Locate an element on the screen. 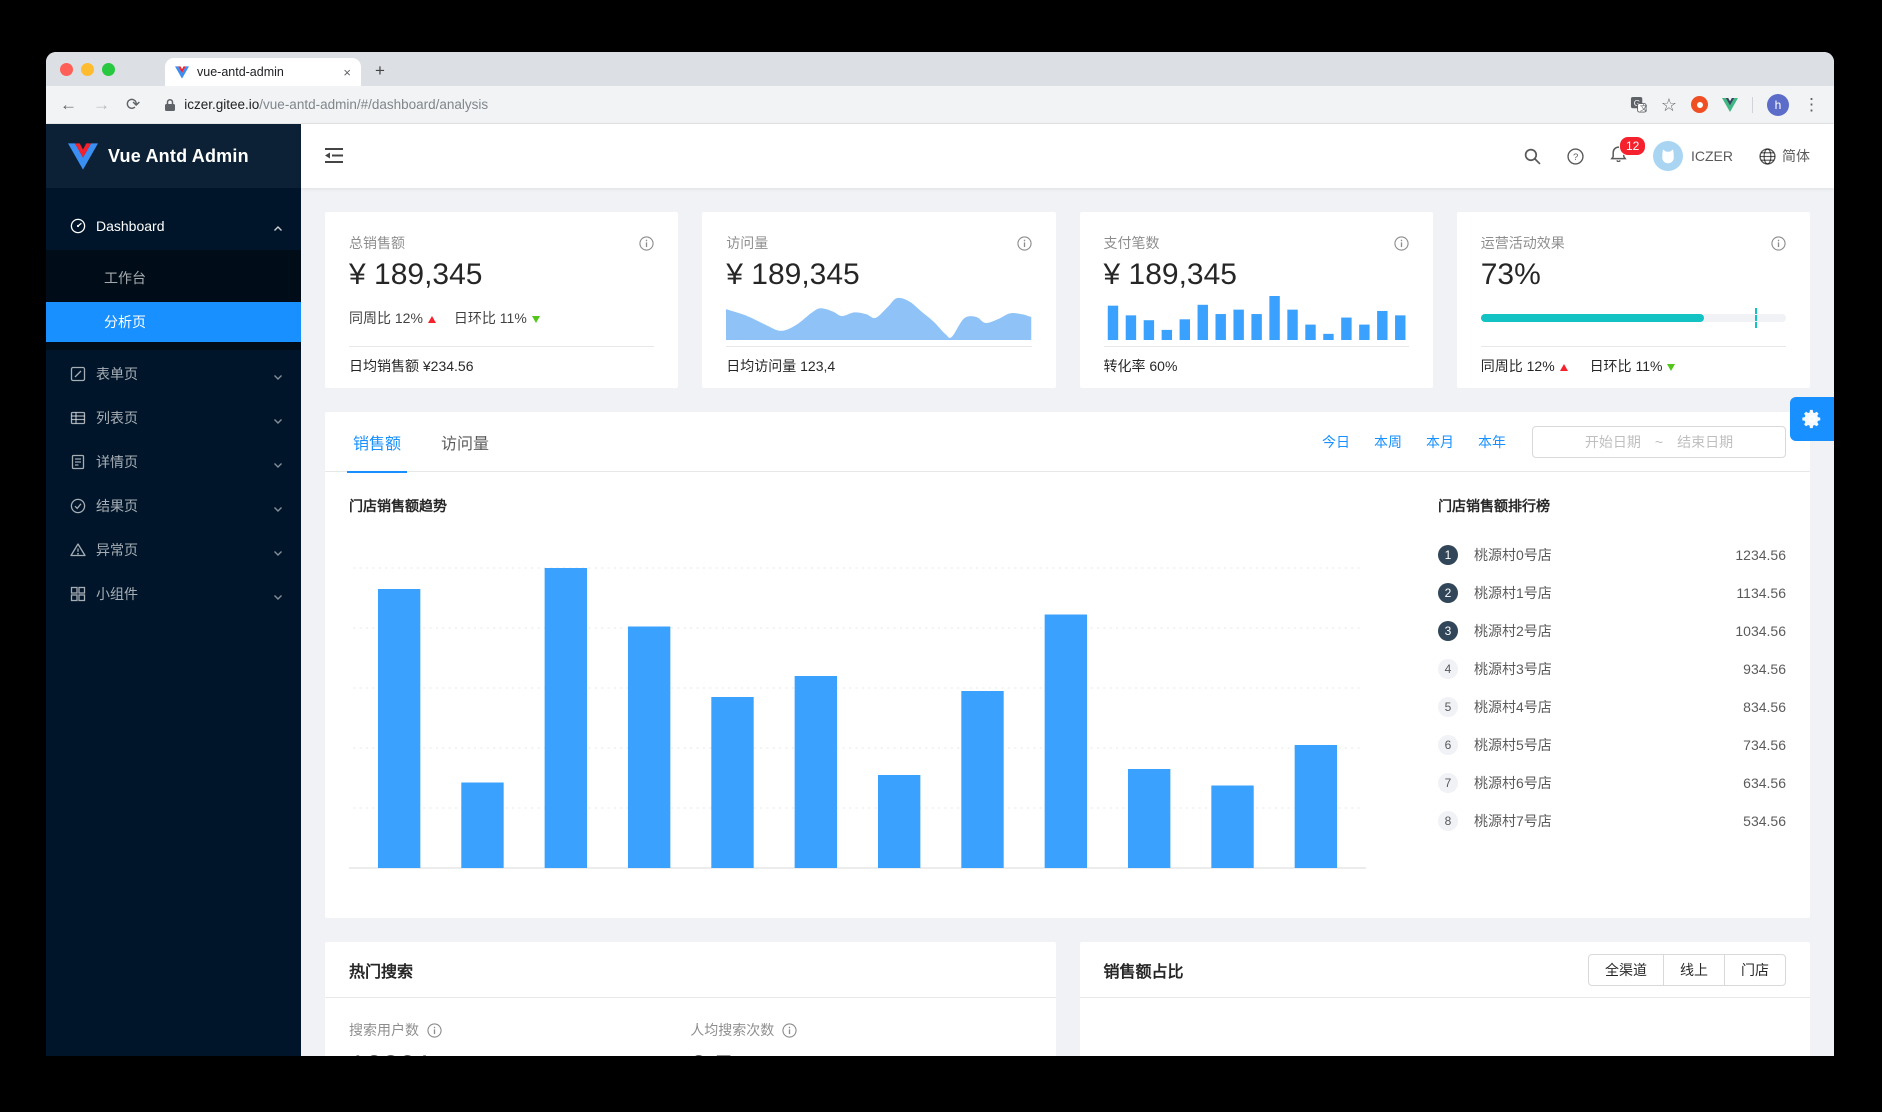 Image resolution: width=1882 pixels, height=1112 pixels. sidebar-item-label: 异常页 is located at coordinates (117, 550).